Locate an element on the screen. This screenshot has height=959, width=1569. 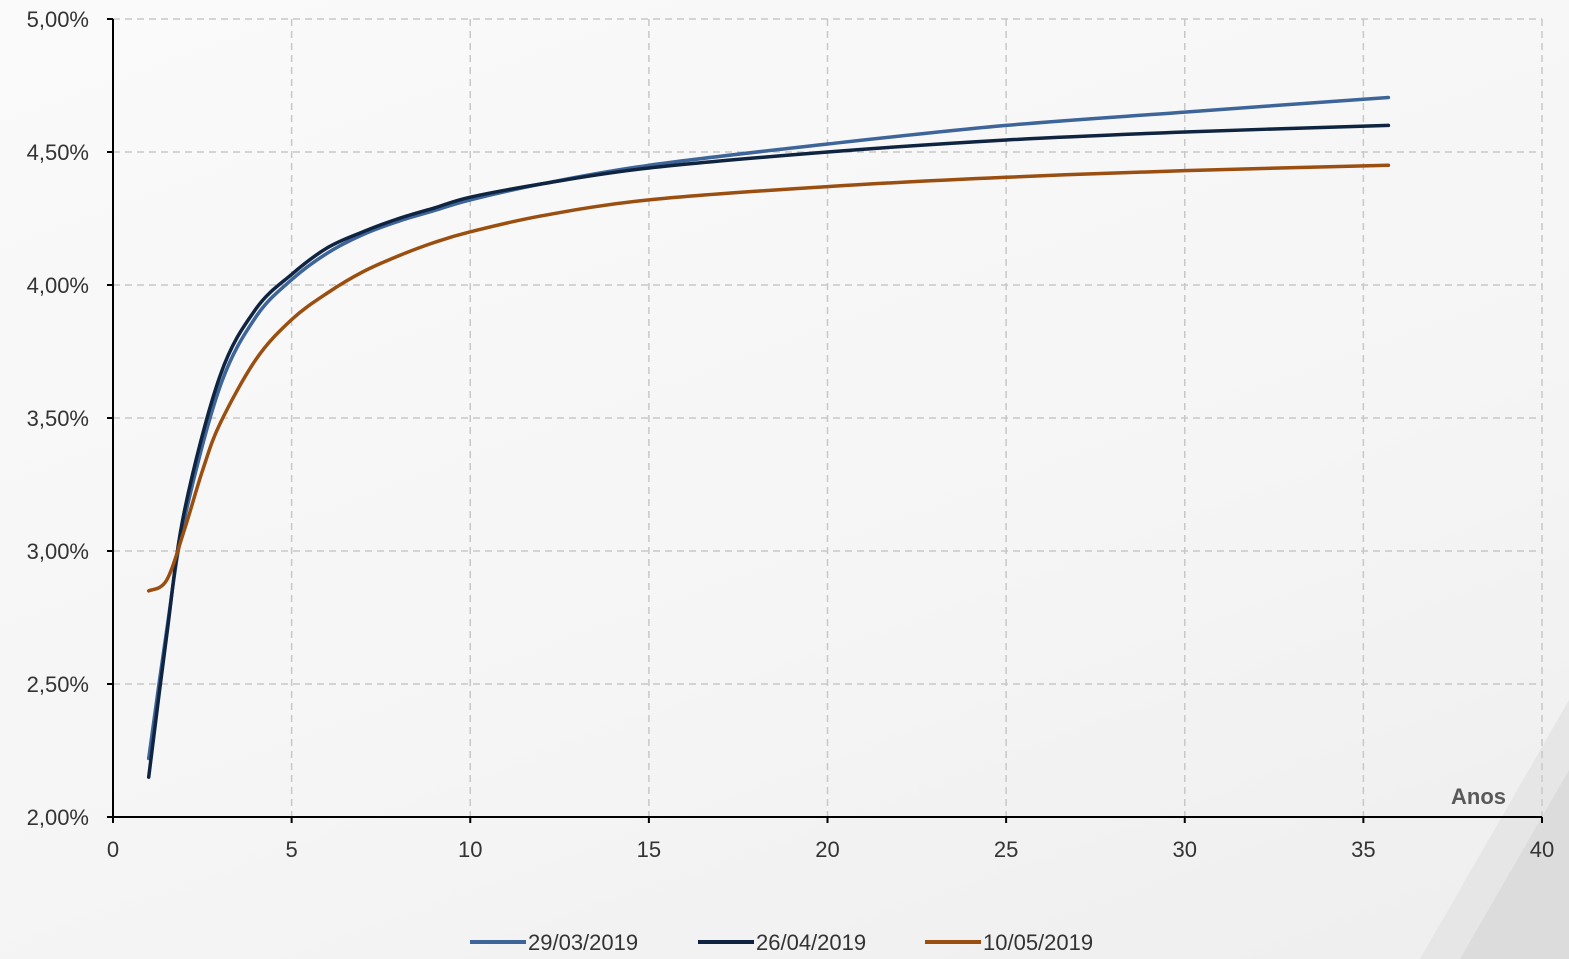
legend: 29/03/2019 26/04/2019 10/05/2019 is located at coordinates (781, 942).